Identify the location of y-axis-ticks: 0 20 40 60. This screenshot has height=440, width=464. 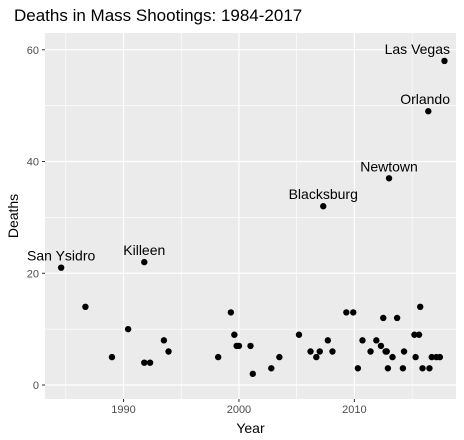
(36, 218).